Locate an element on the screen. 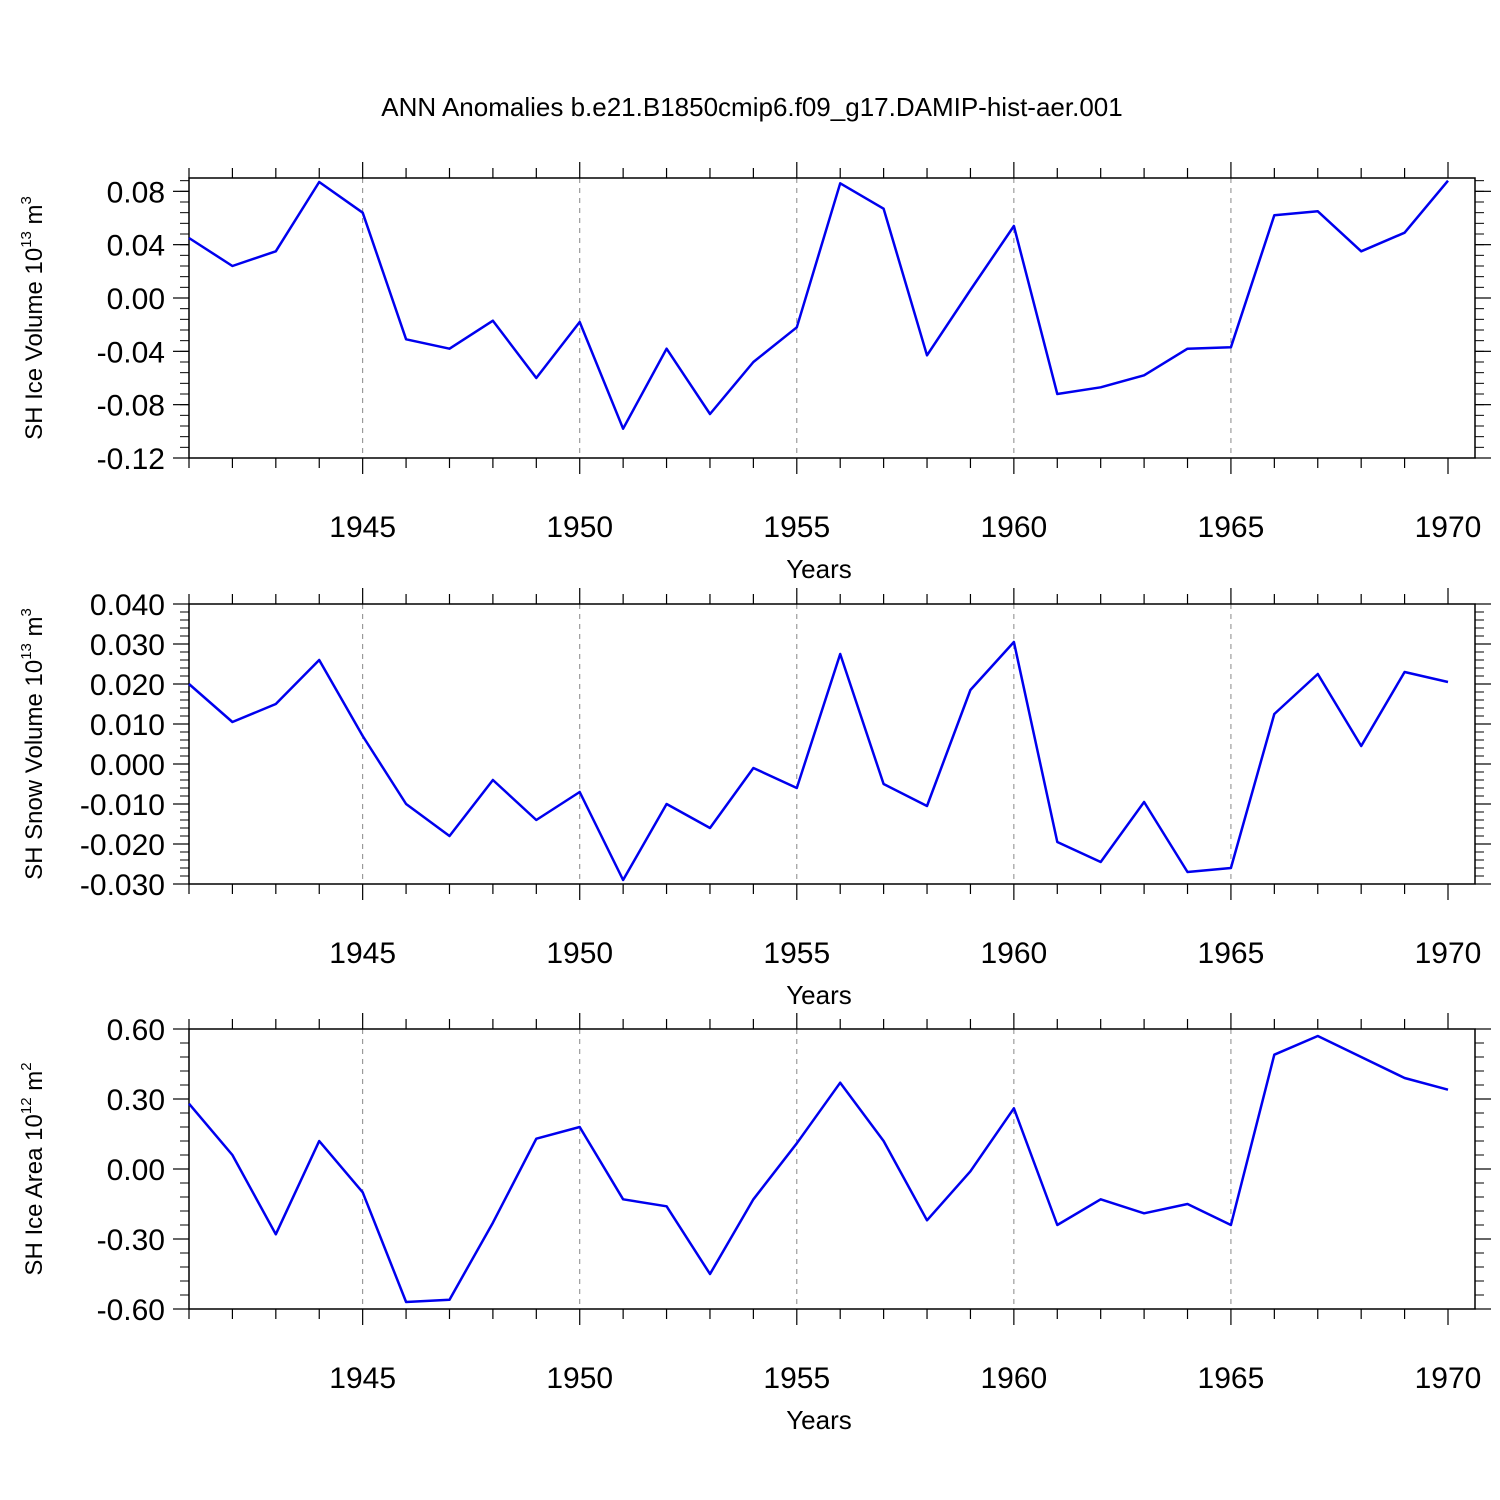 The width and height of the screenshot is (1500, 1500). y-tick-label: 0.000 is located at coordinates (127, 765).